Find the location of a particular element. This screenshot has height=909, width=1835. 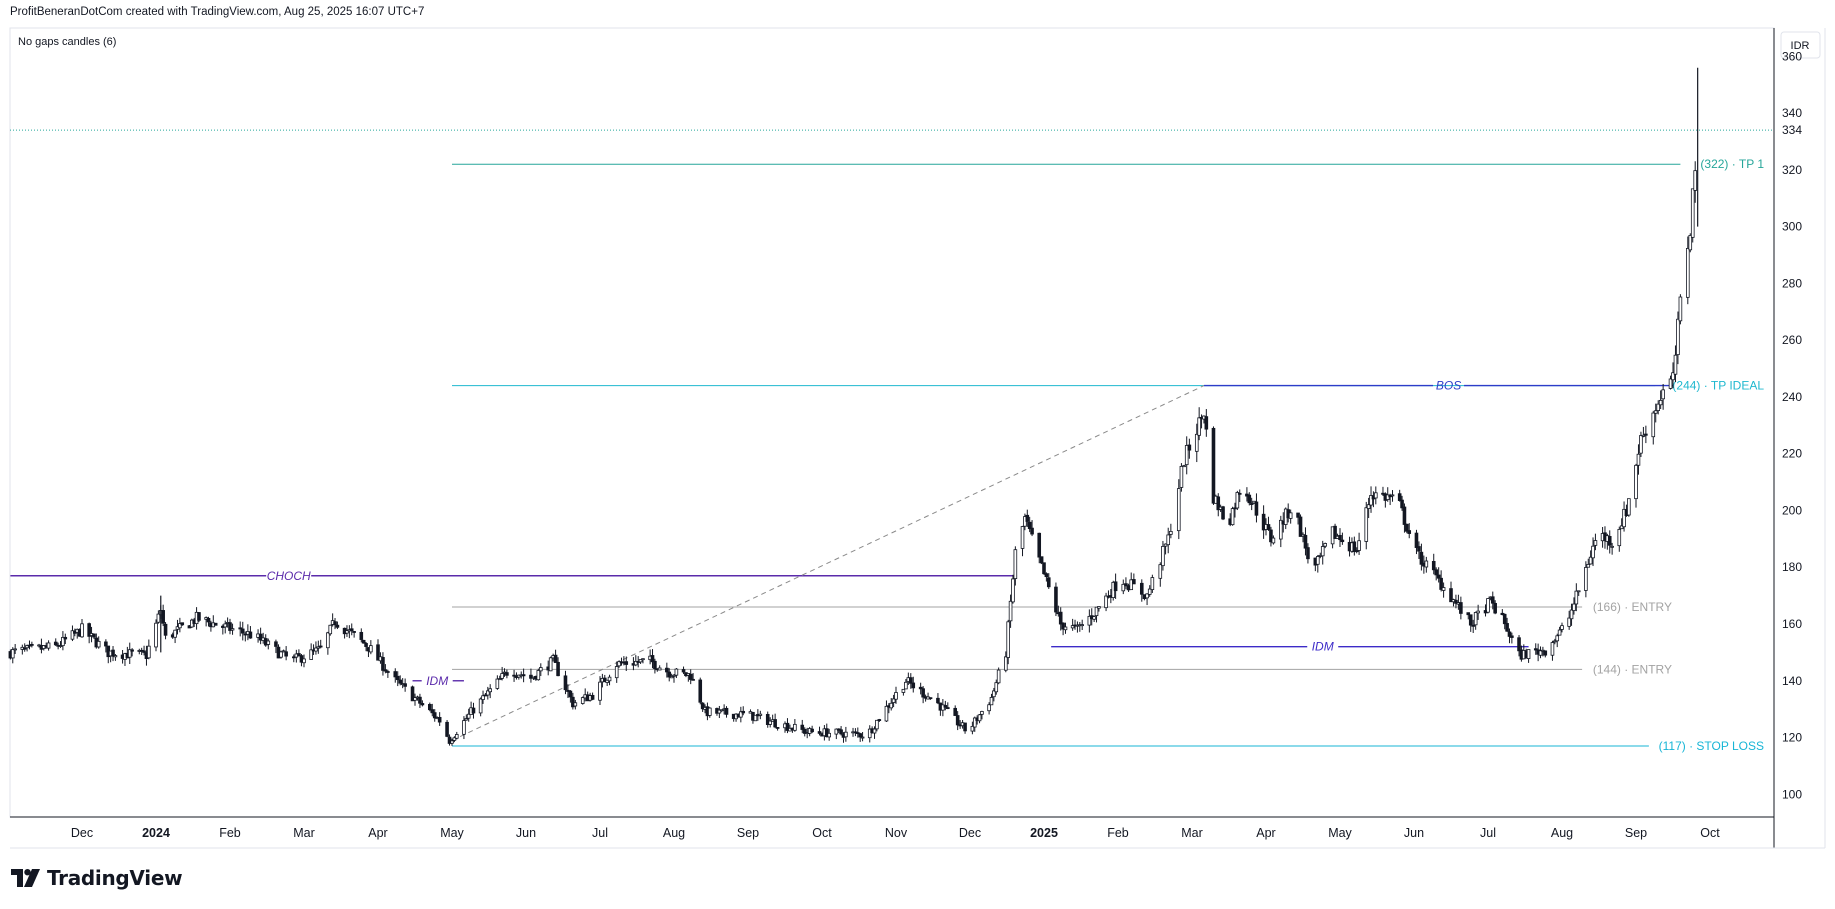

y-tick-label: 200 is located at coordinates (1792, 510).